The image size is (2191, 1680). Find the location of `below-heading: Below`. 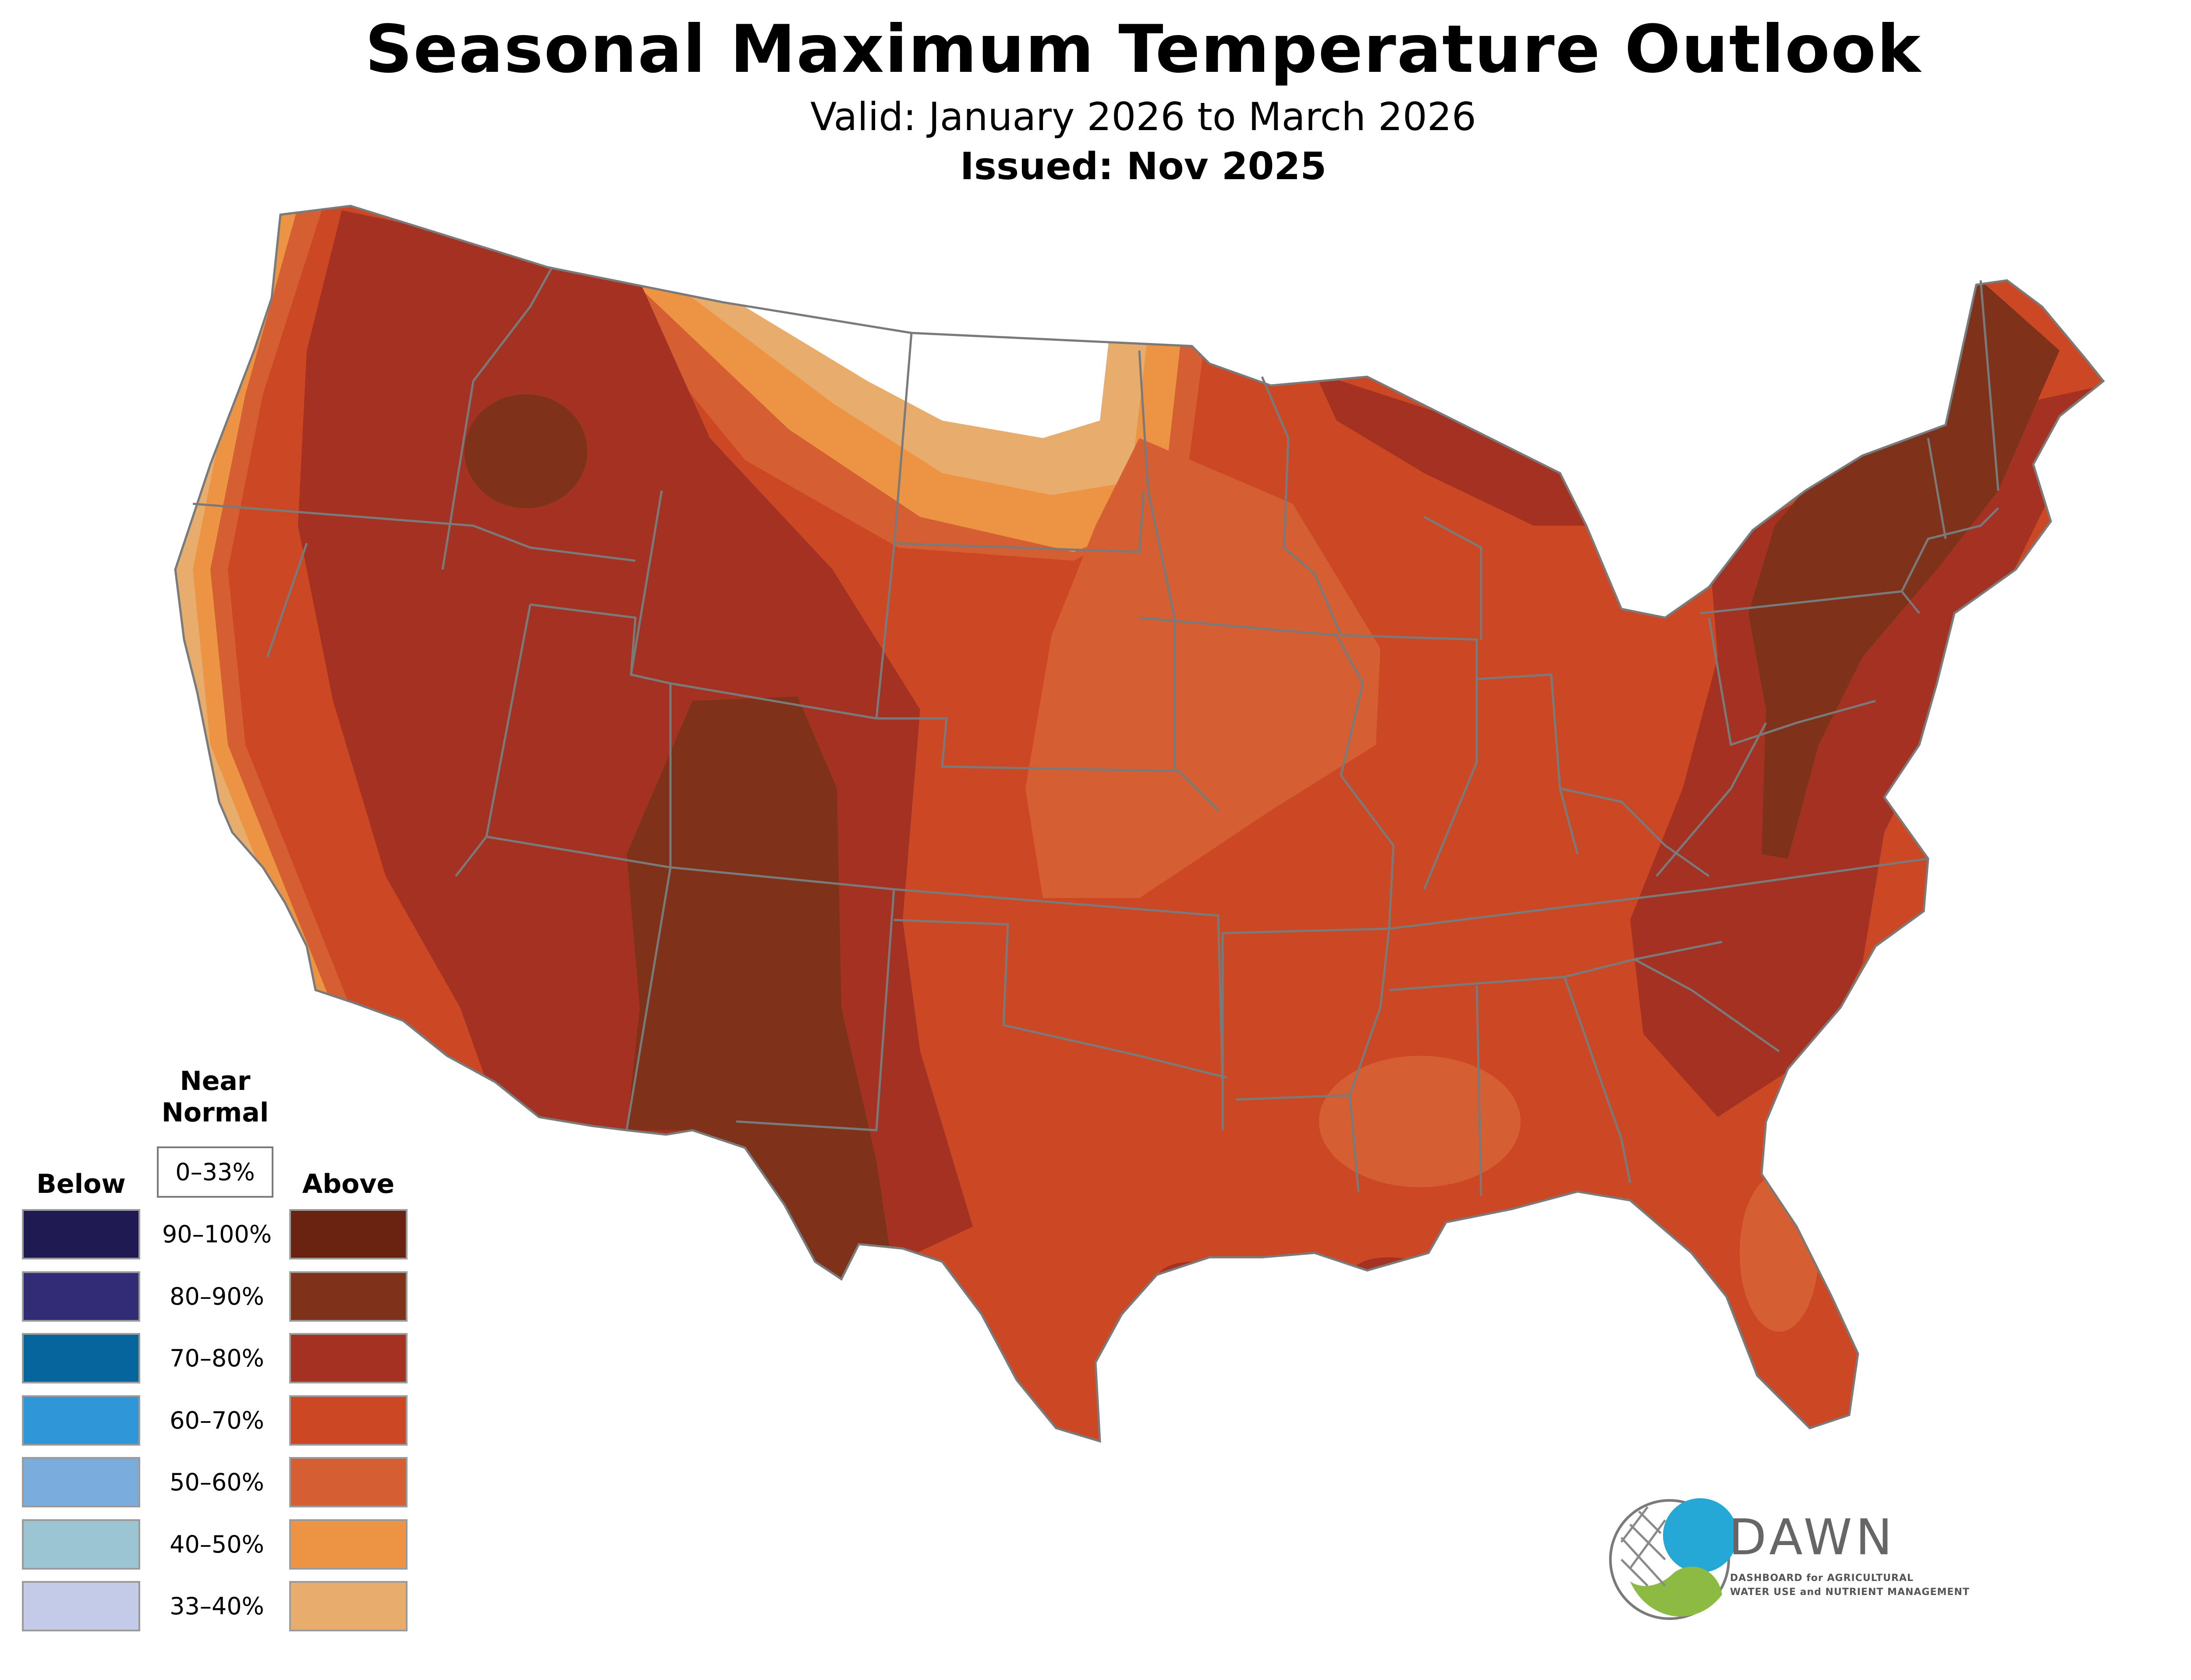

below-heading: Below is located at coordinates (81, 1184).